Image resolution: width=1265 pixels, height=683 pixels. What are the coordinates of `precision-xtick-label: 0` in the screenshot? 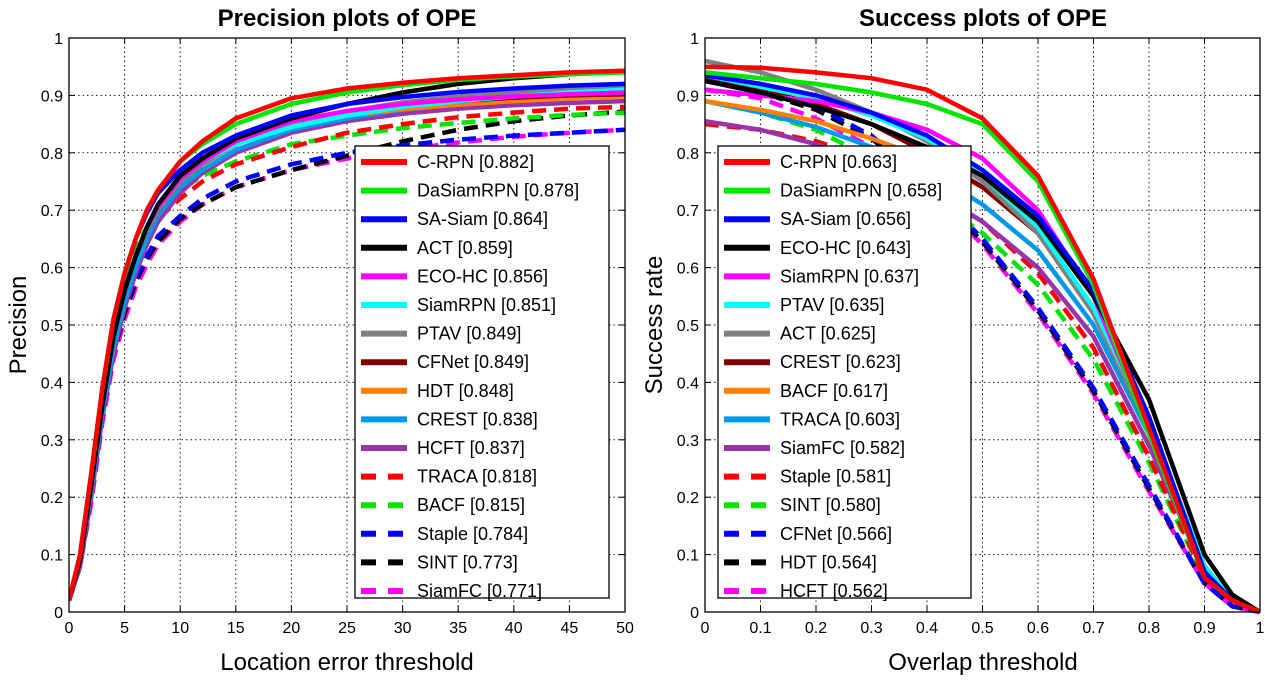 It's located at (69, 628).